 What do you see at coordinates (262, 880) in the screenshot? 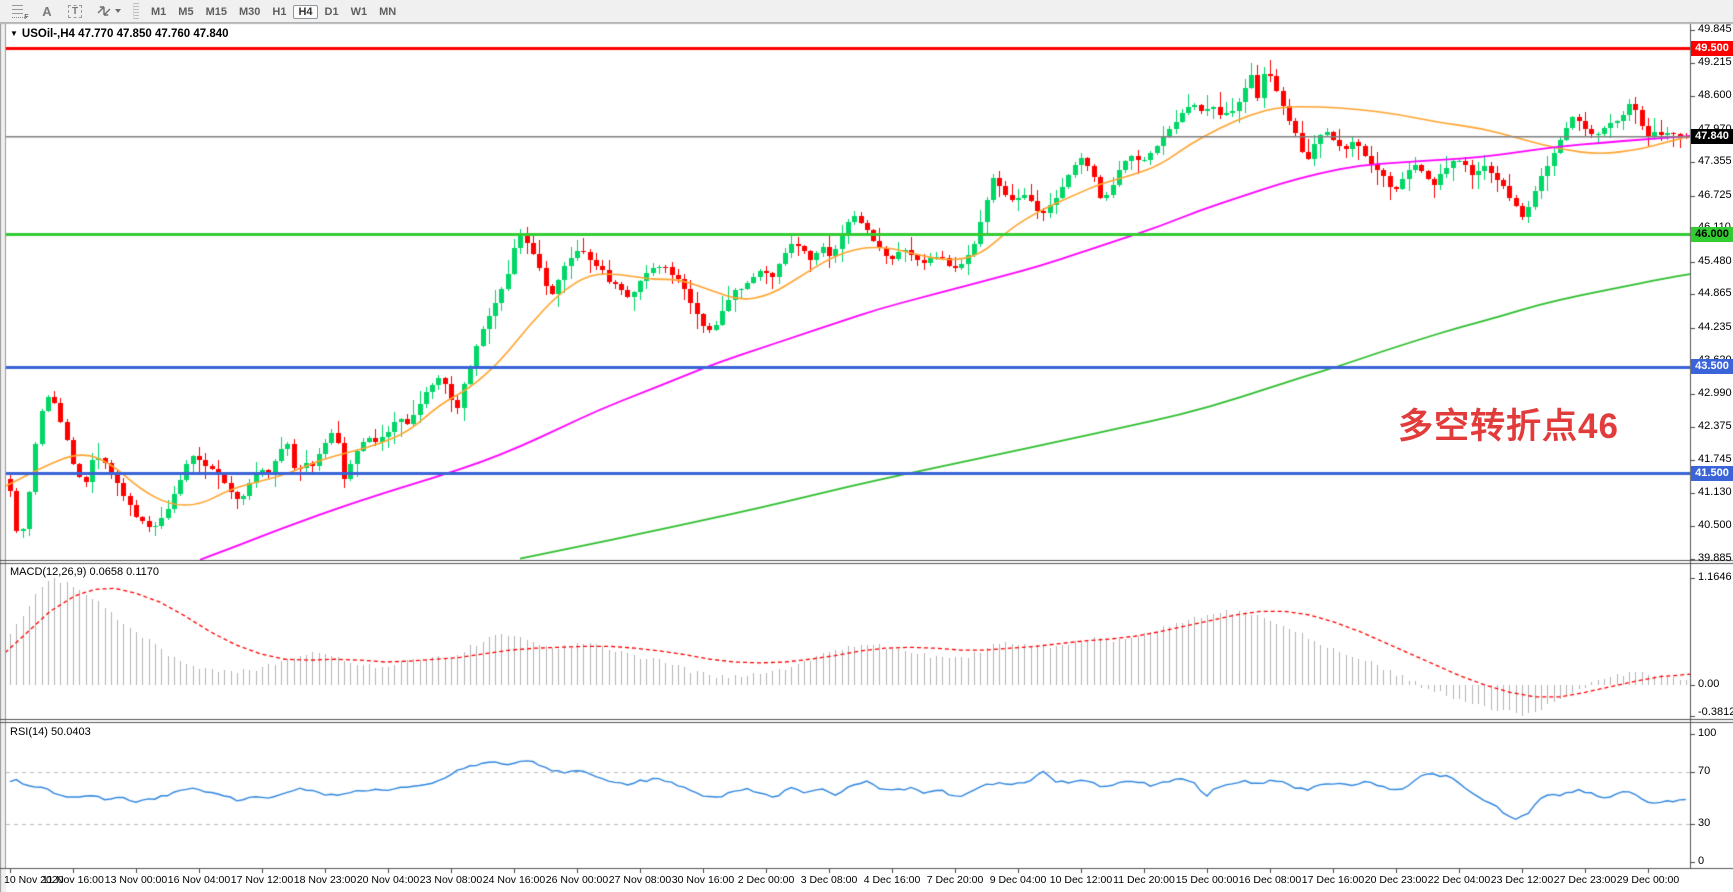
I see `date-tick-label: 17 Nov 12:00` at bounding box center [262, 880].